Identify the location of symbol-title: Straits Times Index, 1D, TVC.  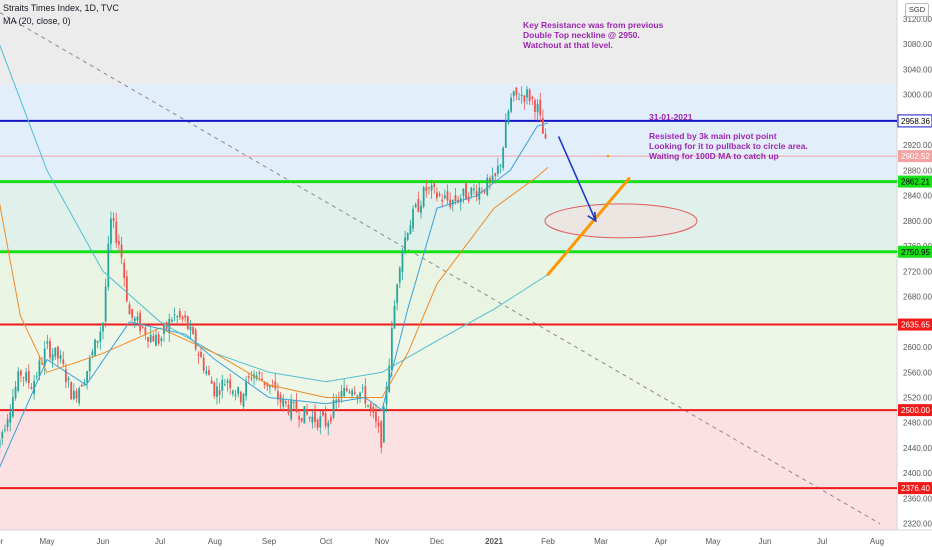
(61, 8).